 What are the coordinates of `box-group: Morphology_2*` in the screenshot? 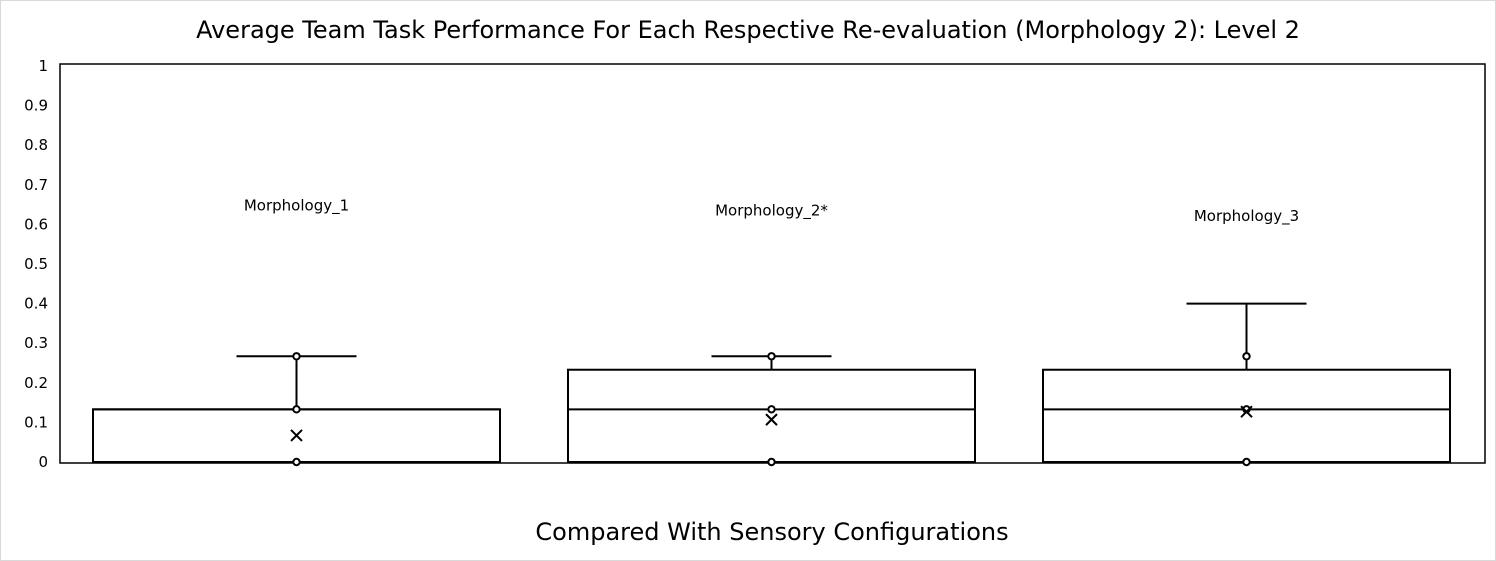 It's located at (771, 334).